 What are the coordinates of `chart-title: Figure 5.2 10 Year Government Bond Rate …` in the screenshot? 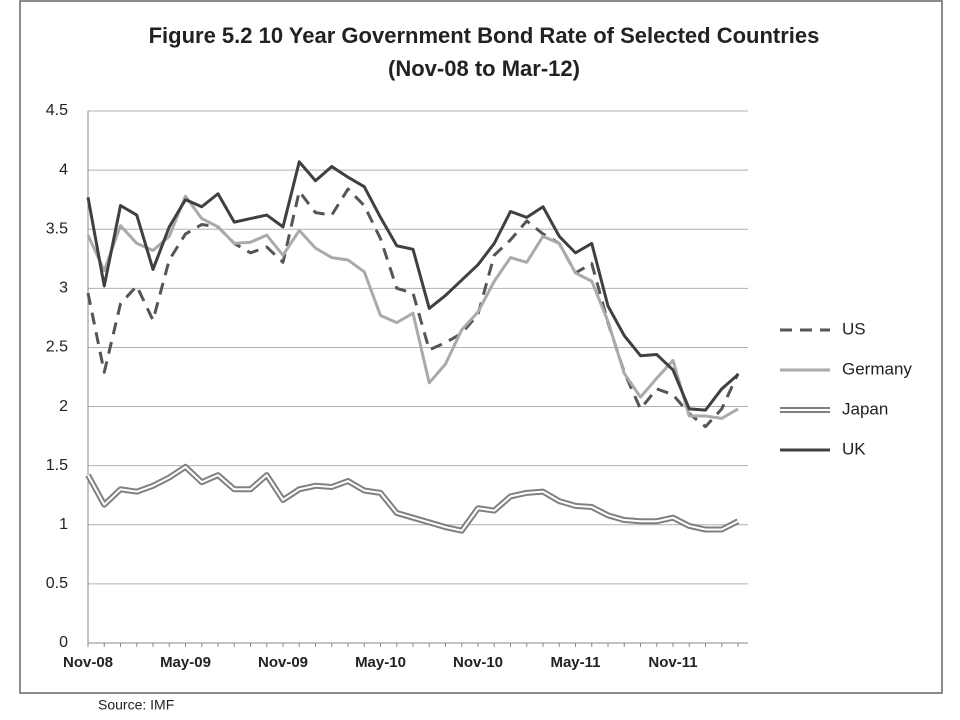 It's located at (484, 35).